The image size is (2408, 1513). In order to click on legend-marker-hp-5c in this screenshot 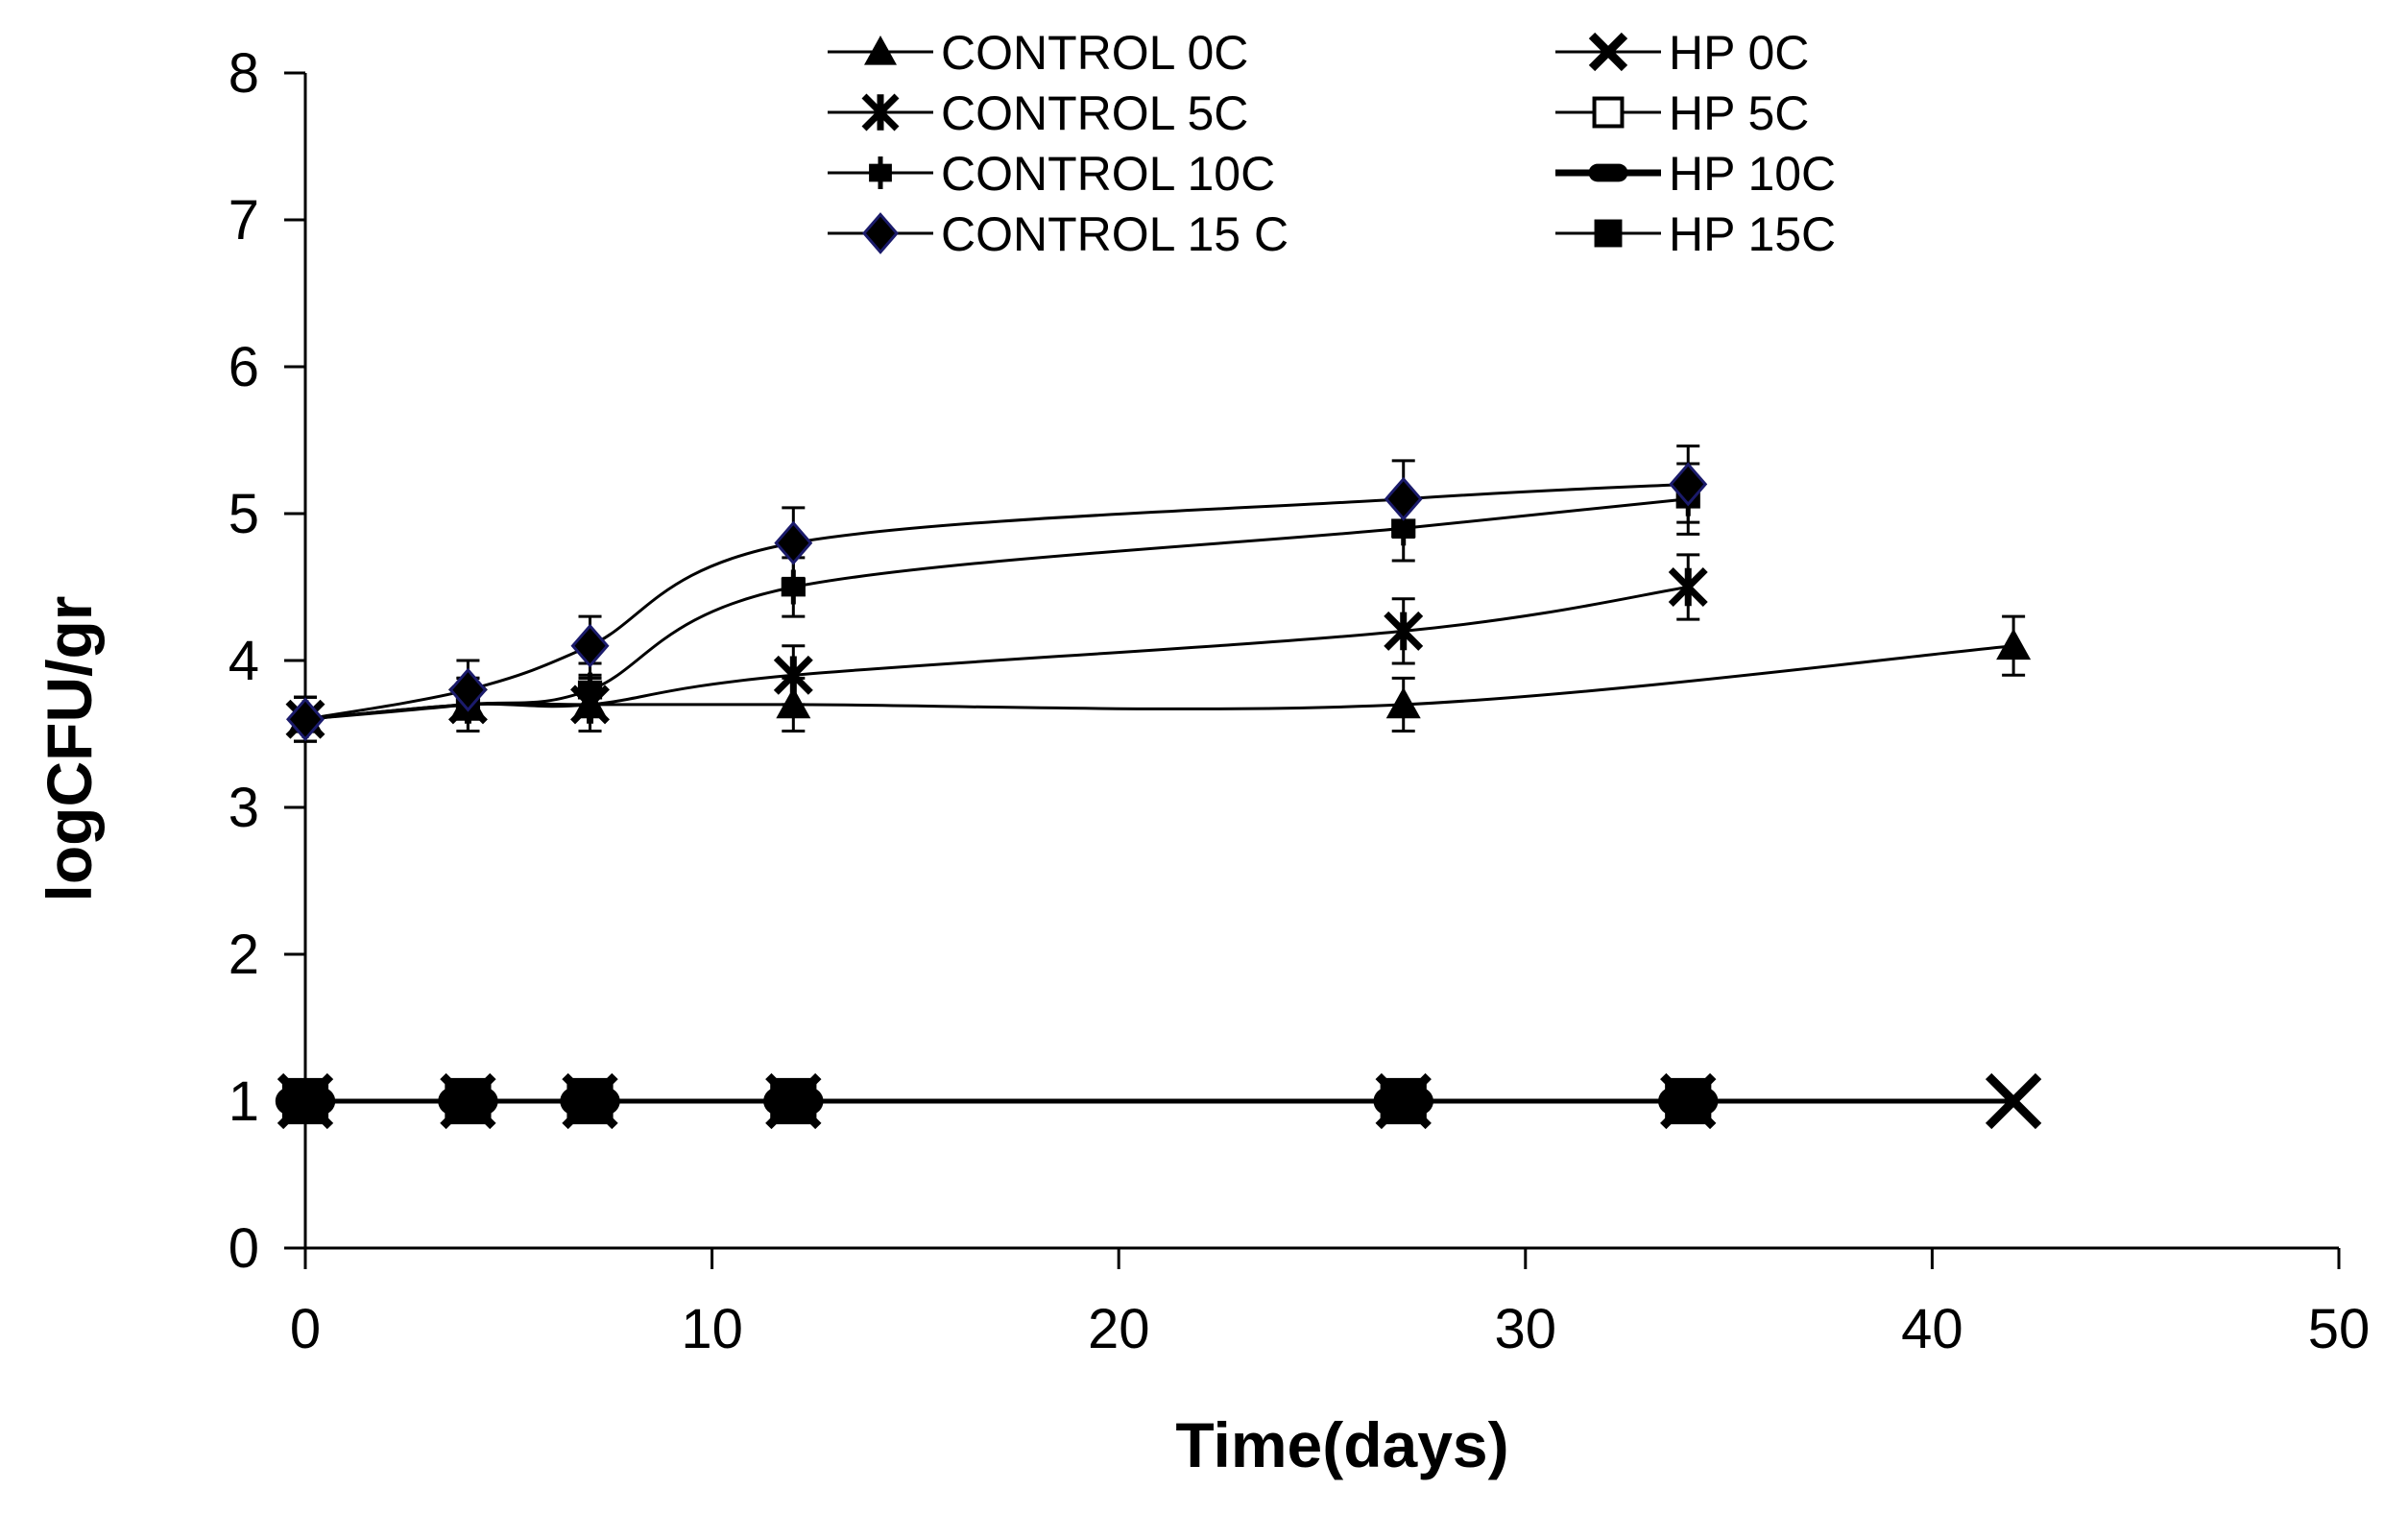, I will do `click(1608, 112)`.